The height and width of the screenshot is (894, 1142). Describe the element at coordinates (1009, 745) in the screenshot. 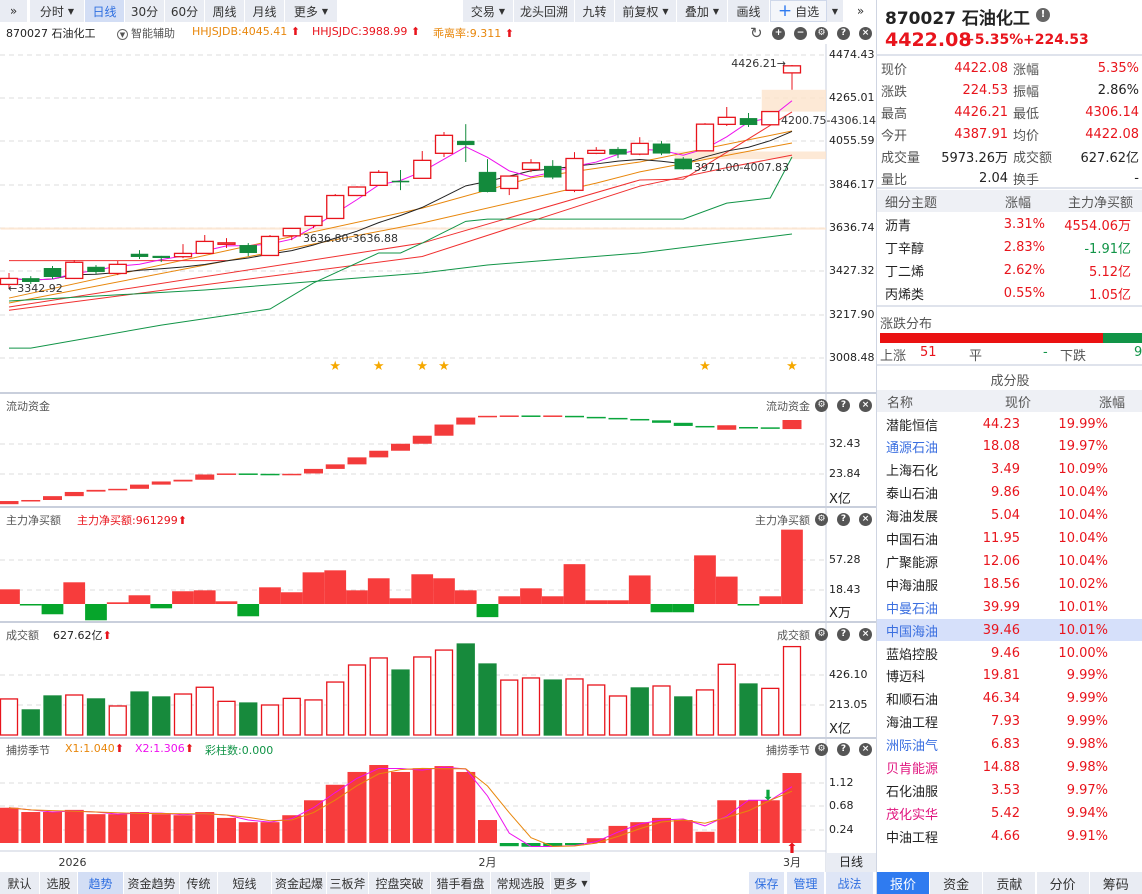

I see `component-row: 洲际油气 6.83 9.98%` at that location.